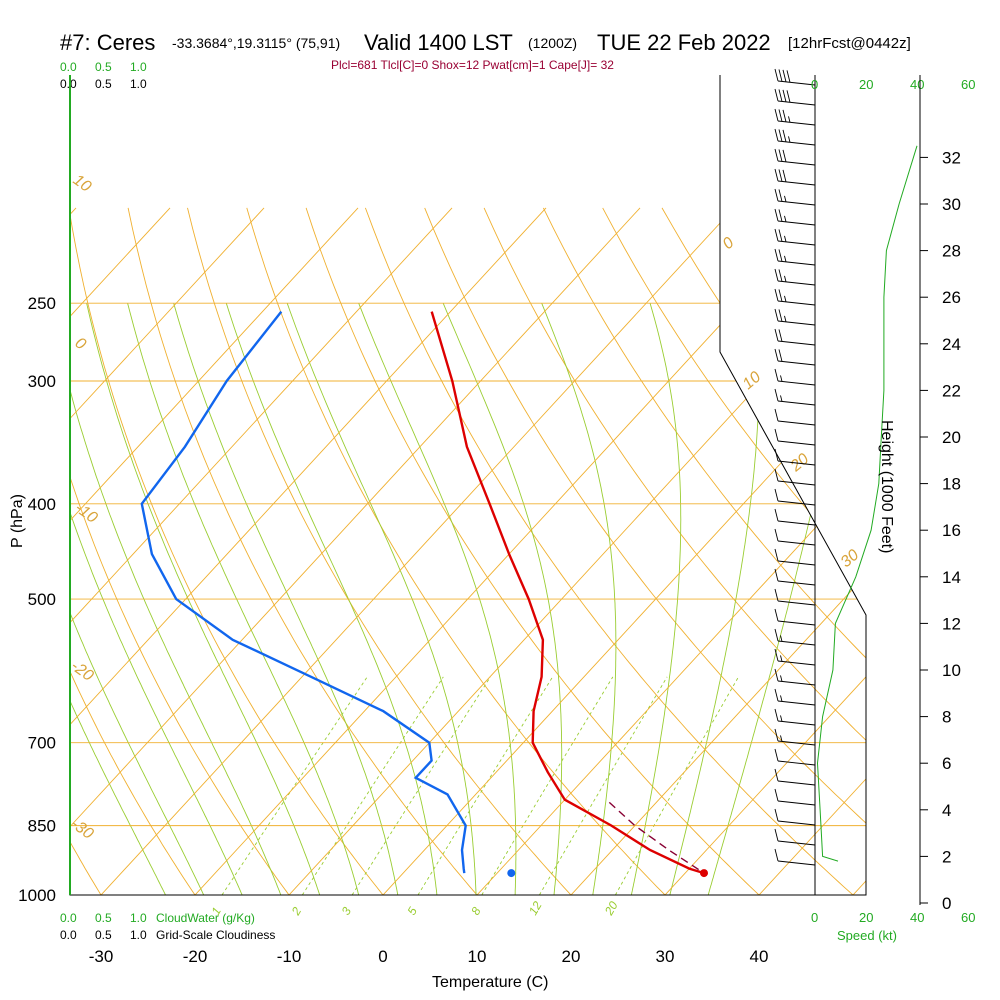 The width and height of the screenshot is (1000, 1000). I want to click on dewpoint-surface-marker, so click(511, 873).